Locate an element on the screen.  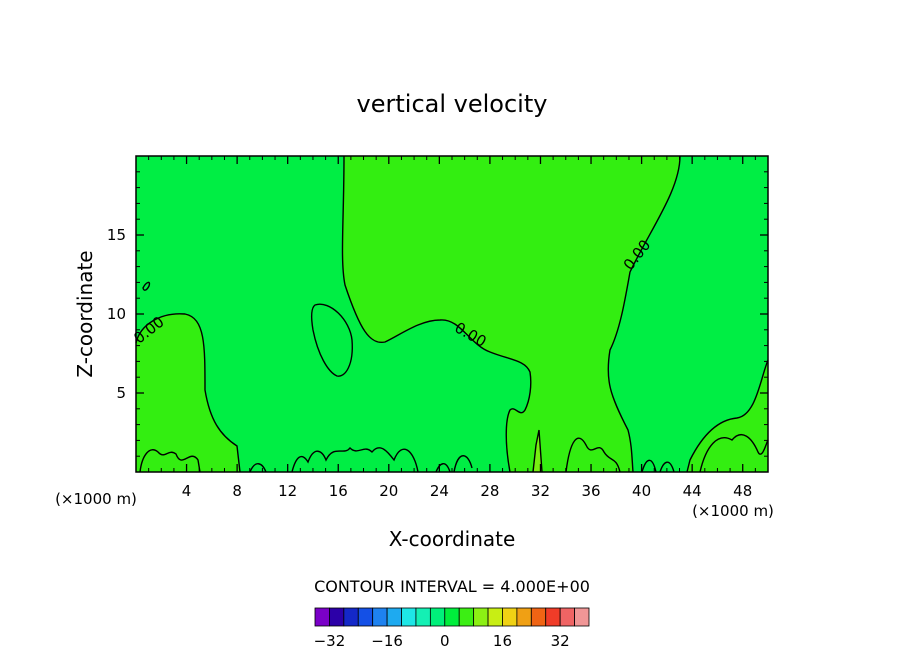
negative-region-blob is located at coordinates (332, 340).